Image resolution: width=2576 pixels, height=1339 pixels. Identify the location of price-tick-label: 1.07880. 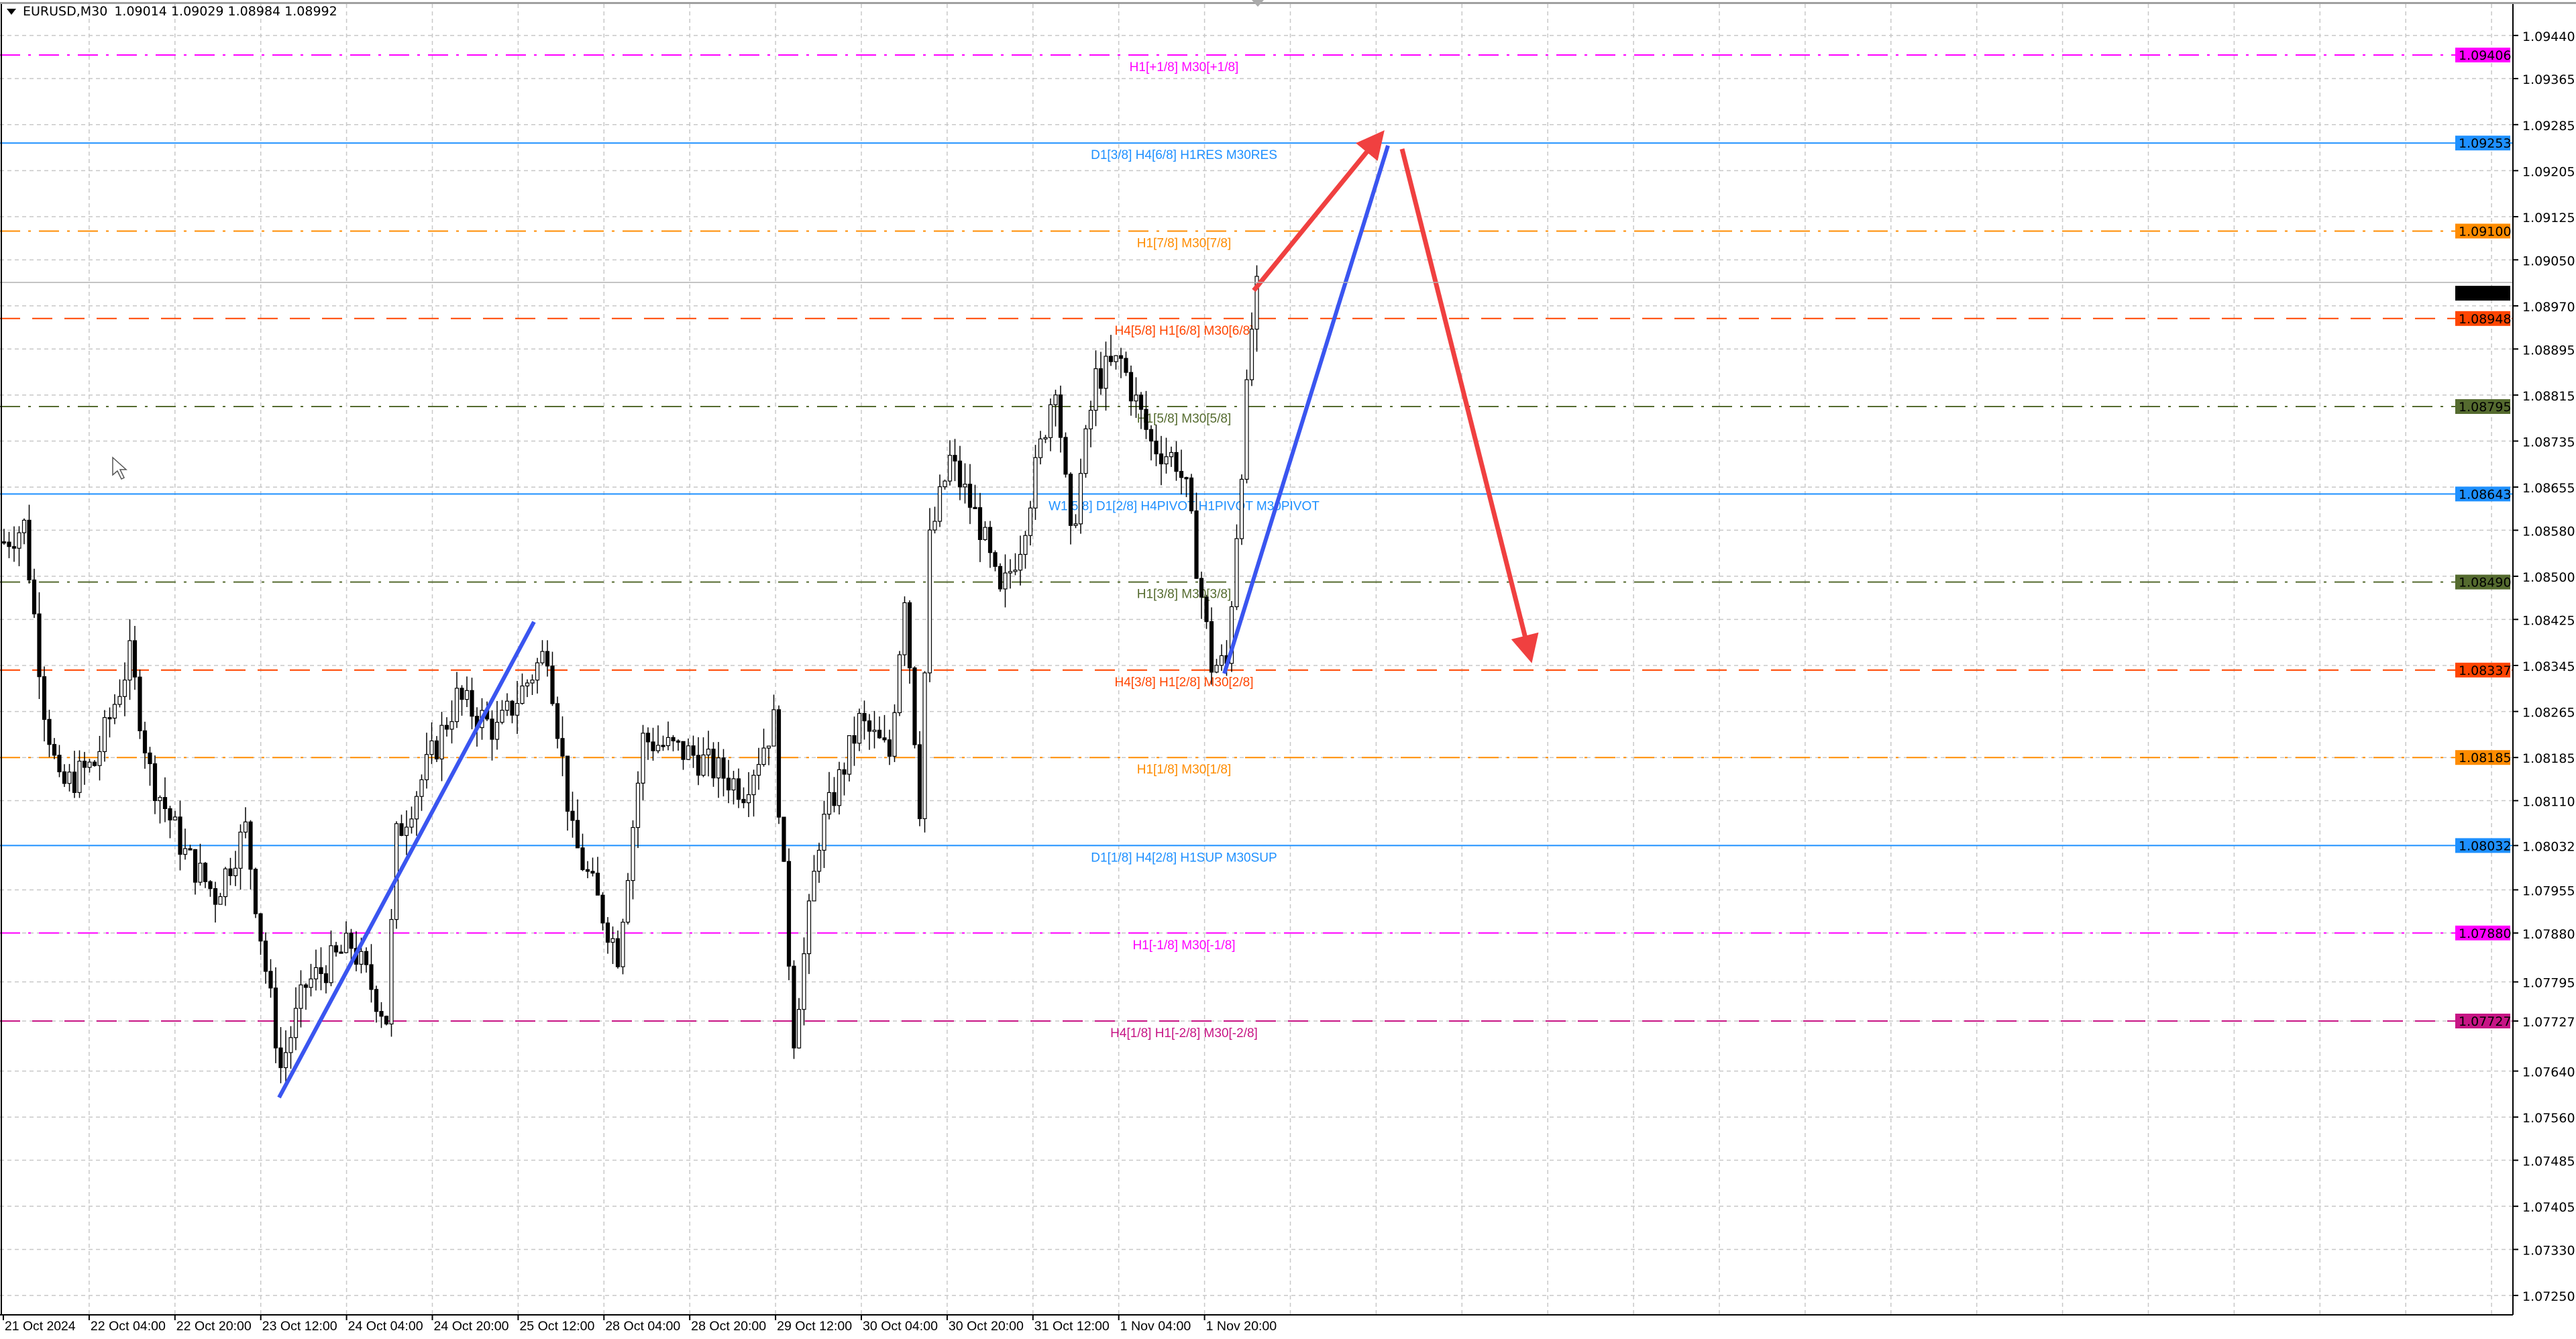
(2548, 934).